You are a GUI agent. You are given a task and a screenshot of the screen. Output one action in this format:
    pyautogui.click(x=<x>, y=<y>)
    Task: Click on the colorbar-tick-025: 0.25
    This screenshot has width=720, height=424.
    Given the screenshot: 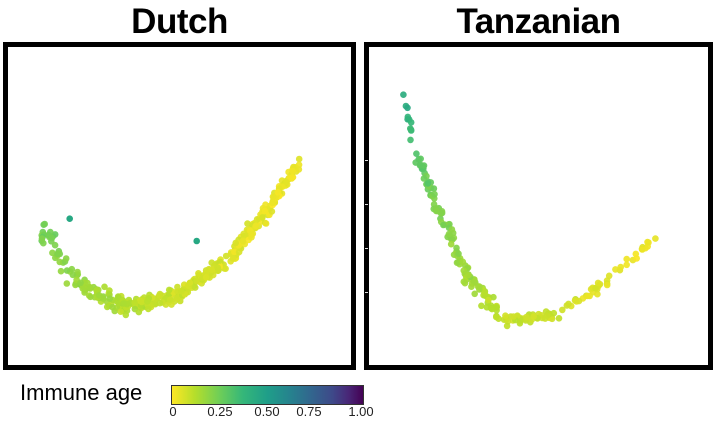 What is the action you would take?
    pyautogui.click(x=220, y=411)
    